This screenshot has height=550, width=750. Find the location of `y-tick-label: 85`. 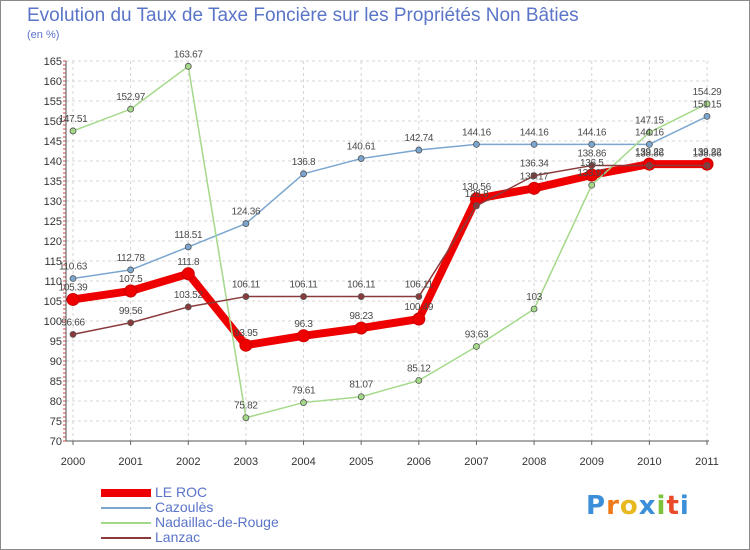

y-tick-label: 85 is located at coordinates (56, 382).